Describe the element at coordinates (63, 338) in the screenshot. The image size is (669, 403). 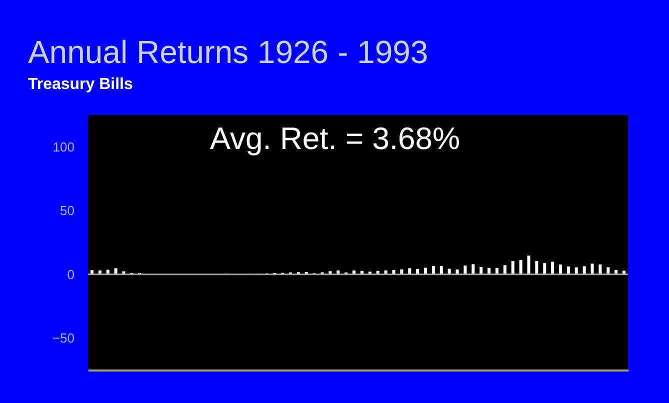
I see `y-tick-label: −50` at that location.